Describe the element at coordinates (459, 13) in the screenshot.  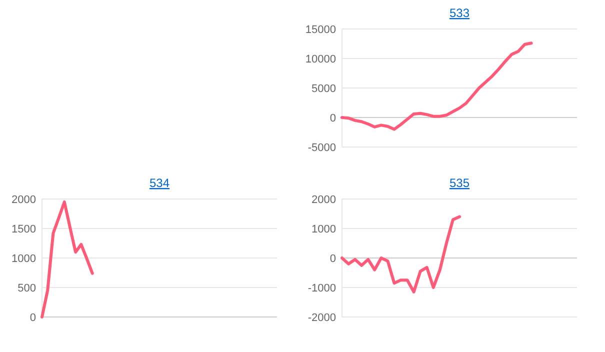
I see `chart-title: 533` at that location.